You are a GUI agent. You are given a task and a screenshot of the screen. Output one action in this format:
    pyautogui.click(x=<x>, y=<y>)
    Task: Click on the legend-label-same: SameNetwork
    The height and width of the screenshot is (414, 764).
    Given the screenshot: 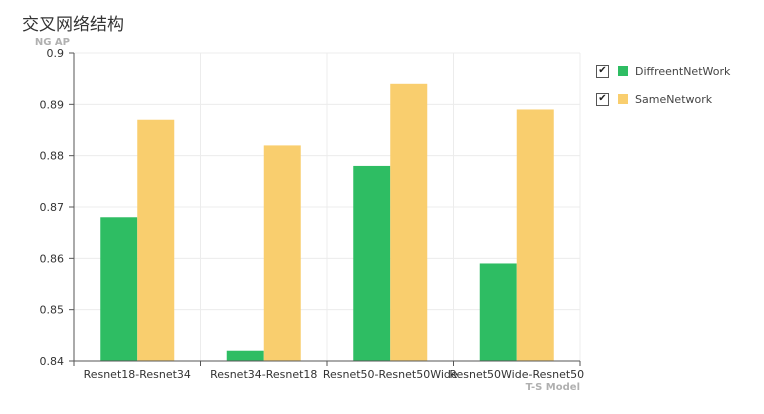 What is the action you would take?
    pyautogui.click(x=674, y=99)
    